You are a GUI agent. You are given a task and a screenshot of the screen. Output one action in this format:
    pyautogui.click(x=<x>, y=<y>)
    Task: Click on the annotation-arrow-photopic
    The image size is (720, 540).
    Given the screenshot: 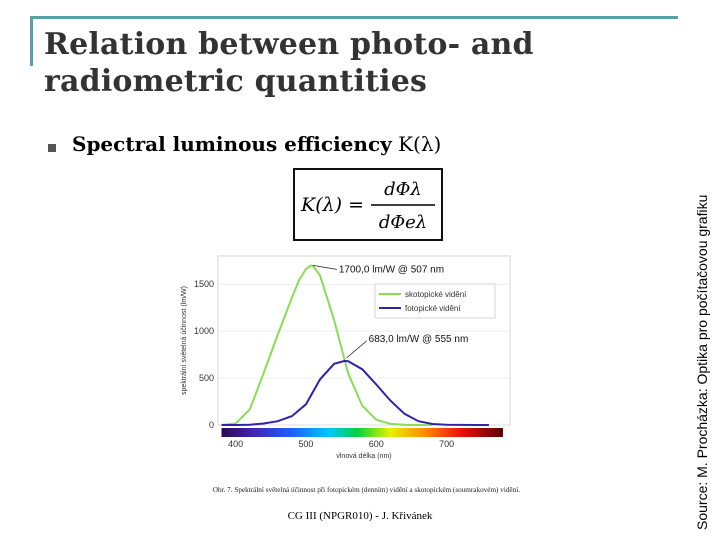 What is the action you would take?
    pyautogui.click(x=356, y=349)
    